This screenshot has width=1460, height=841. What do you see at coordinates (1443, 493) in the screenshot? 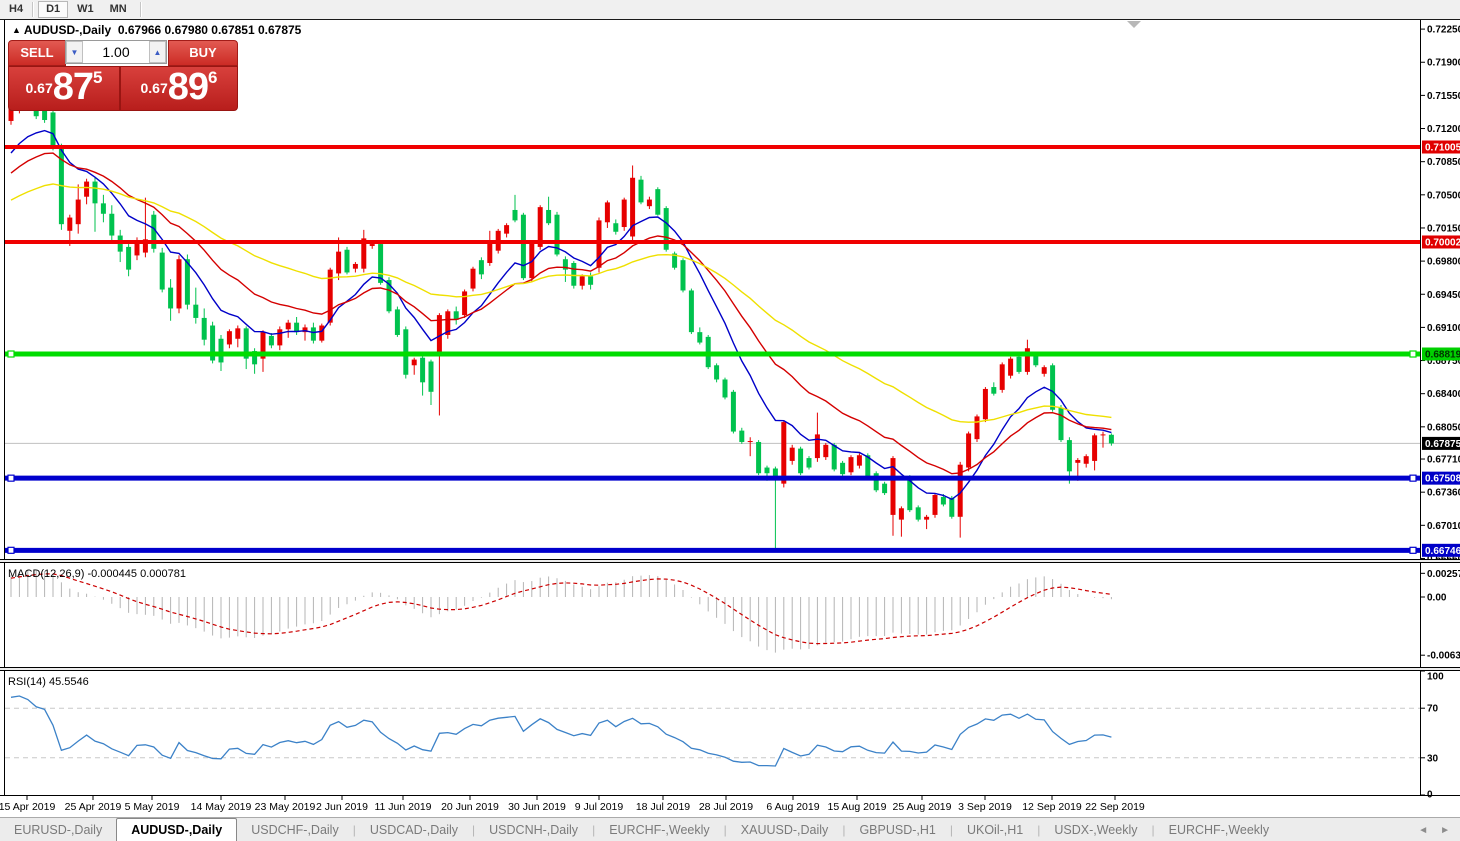
I see `price-axis-label: 0.67360` at bounding box center [1443, 493].